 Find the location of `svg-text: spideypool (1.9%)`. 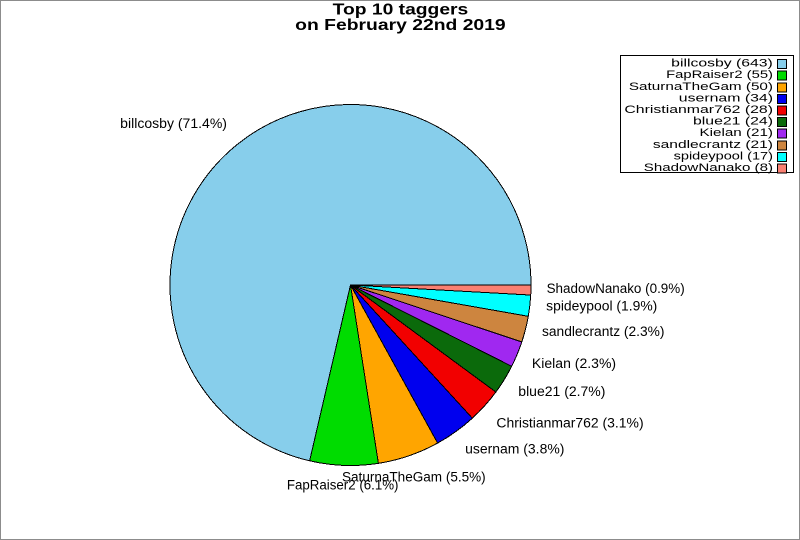

svg-text: spideypool (1.9%) is located at coordinates (601, 306).